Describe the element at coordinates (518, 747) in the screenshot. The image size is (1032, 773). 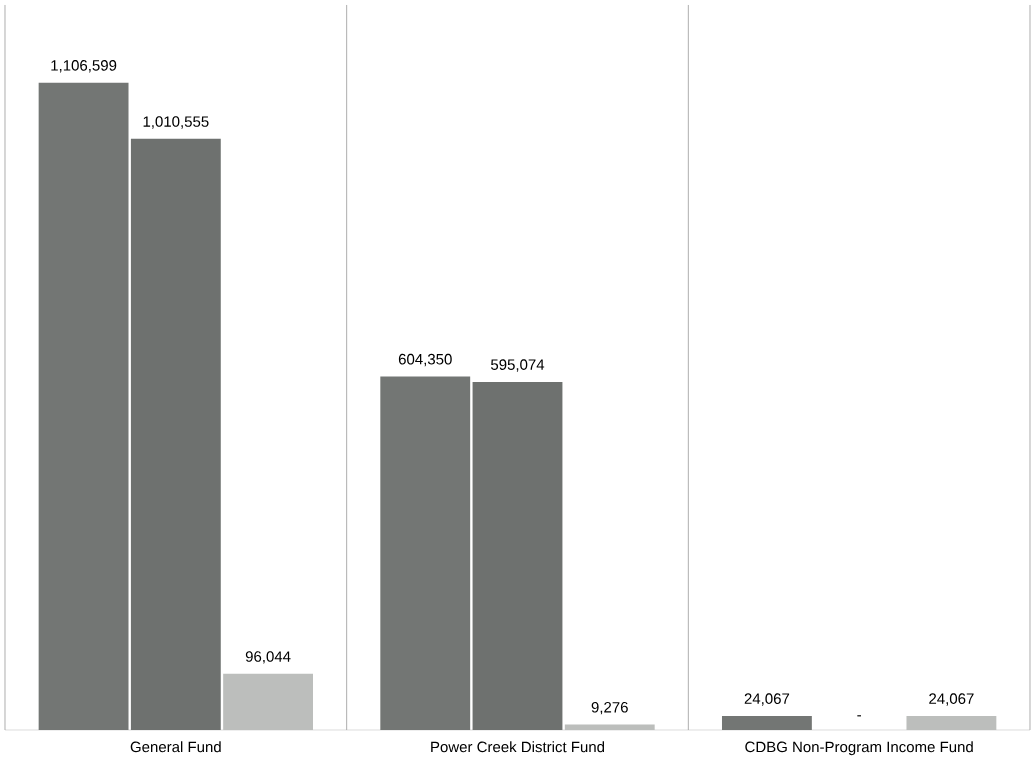
I see `x-tick-label: Power Creek District Fund` at that location.